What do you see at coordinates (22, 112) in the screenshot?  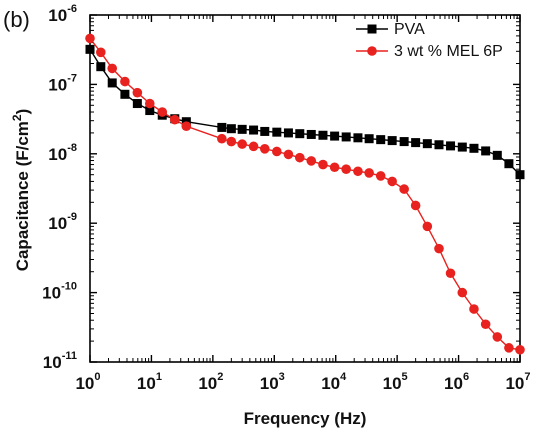 I see `y-axis-label-end: )` at bounding box center [22, 112].